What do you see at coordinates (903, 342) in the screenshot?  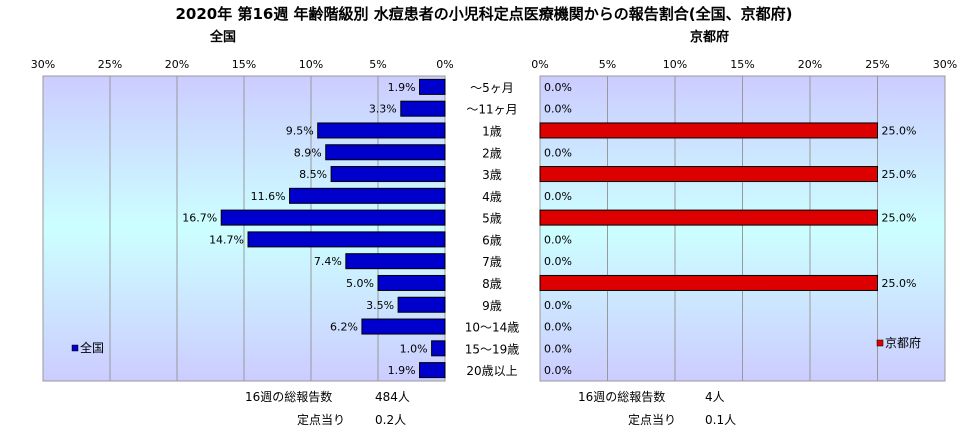 I see `kyoto-legend-label: 京都府` at bounding box center [903, 342].